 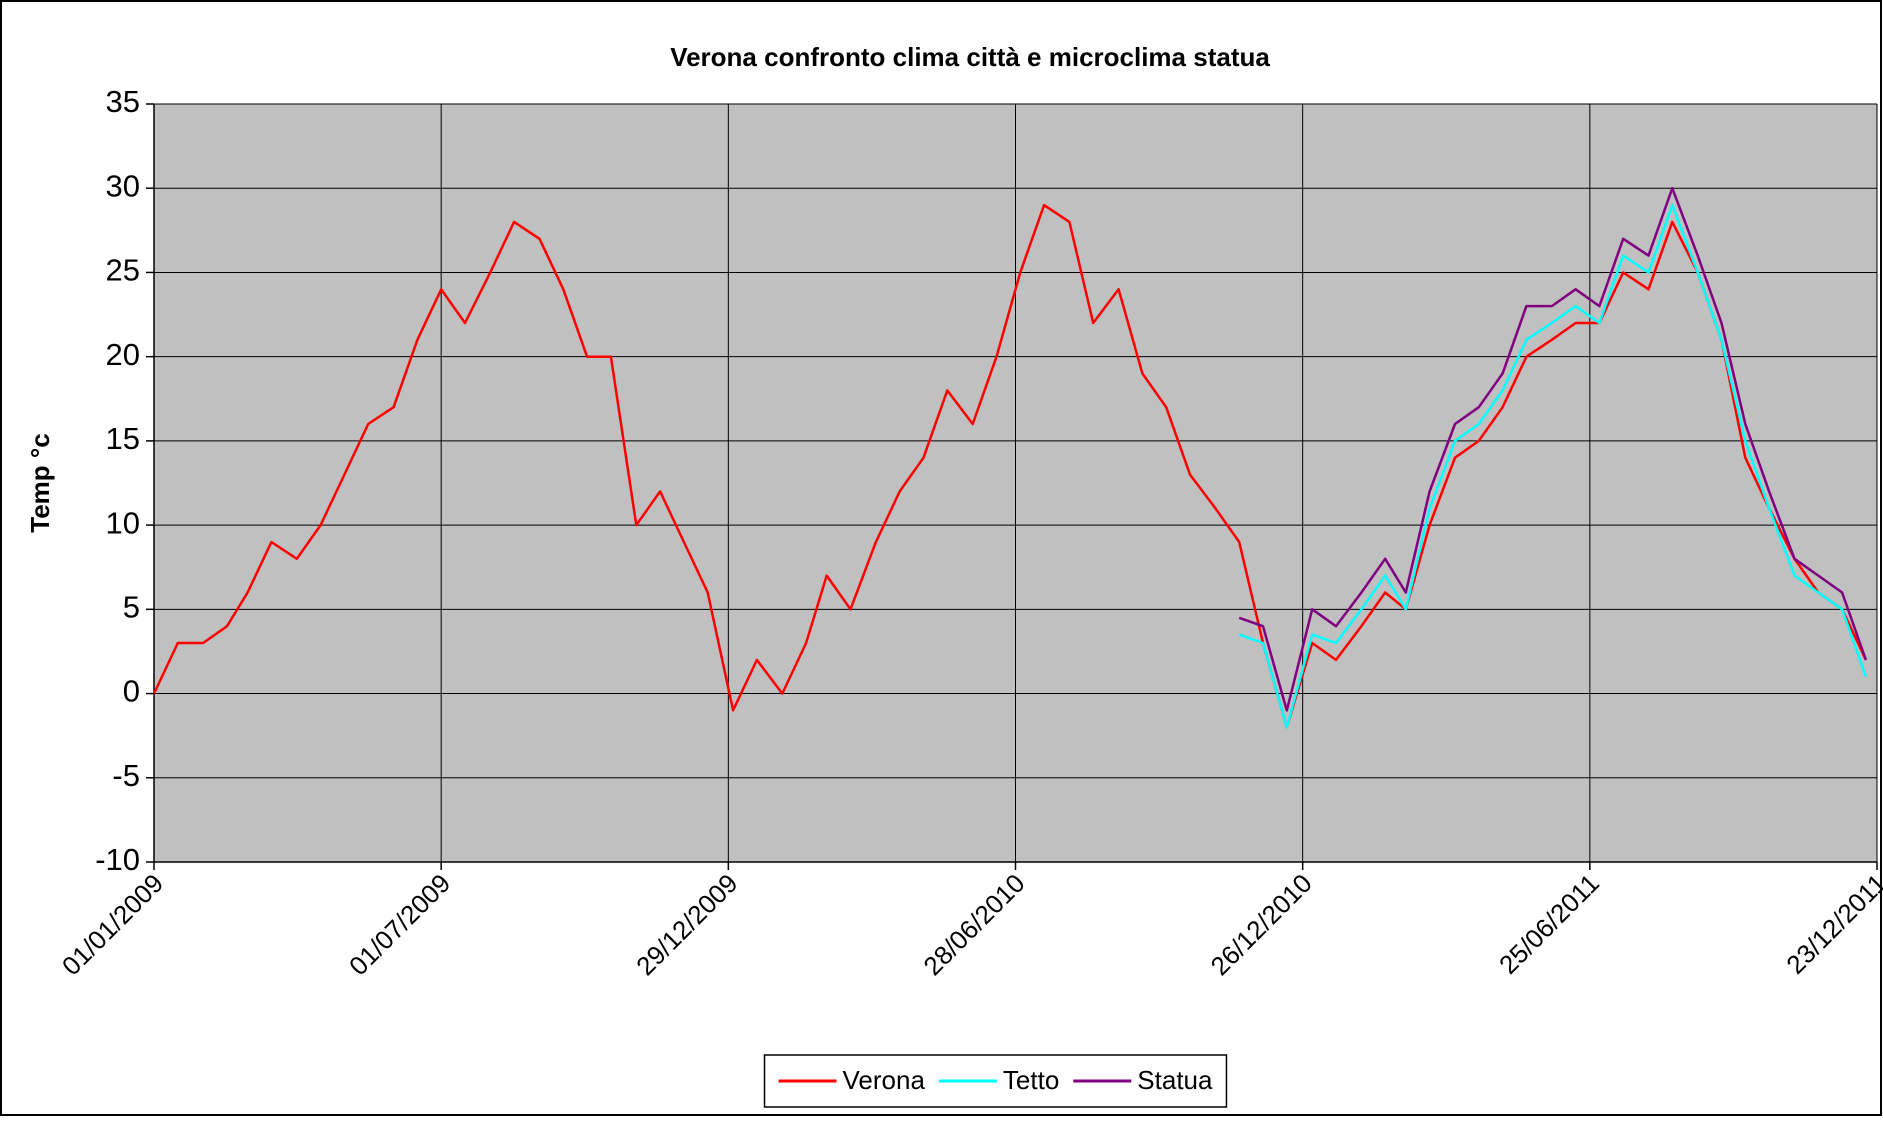 I want to click on legend-label: Statua, so click(x=1175, y=1080).